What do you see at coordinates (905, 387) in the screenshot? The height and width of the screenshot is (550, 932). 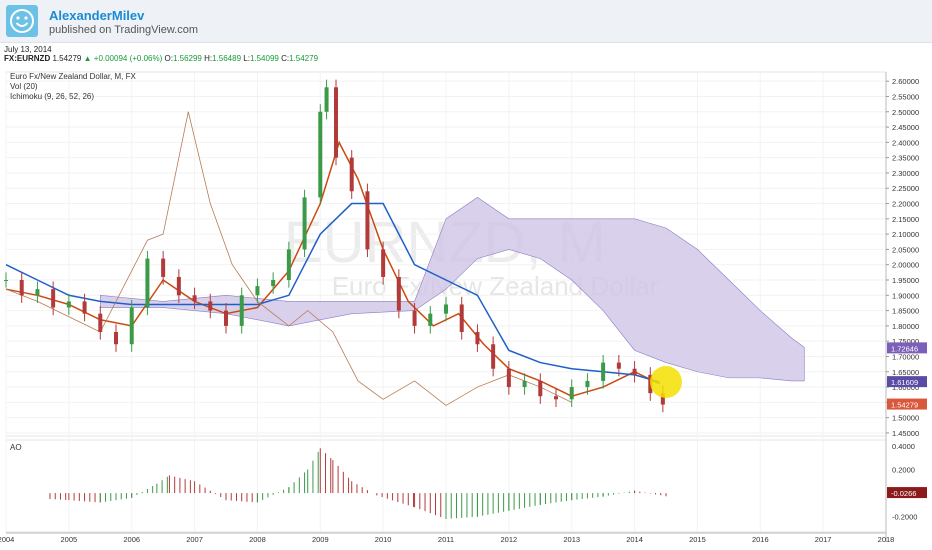 I see `price-tick-label: 1.60000` at bounding box center [905, 387].